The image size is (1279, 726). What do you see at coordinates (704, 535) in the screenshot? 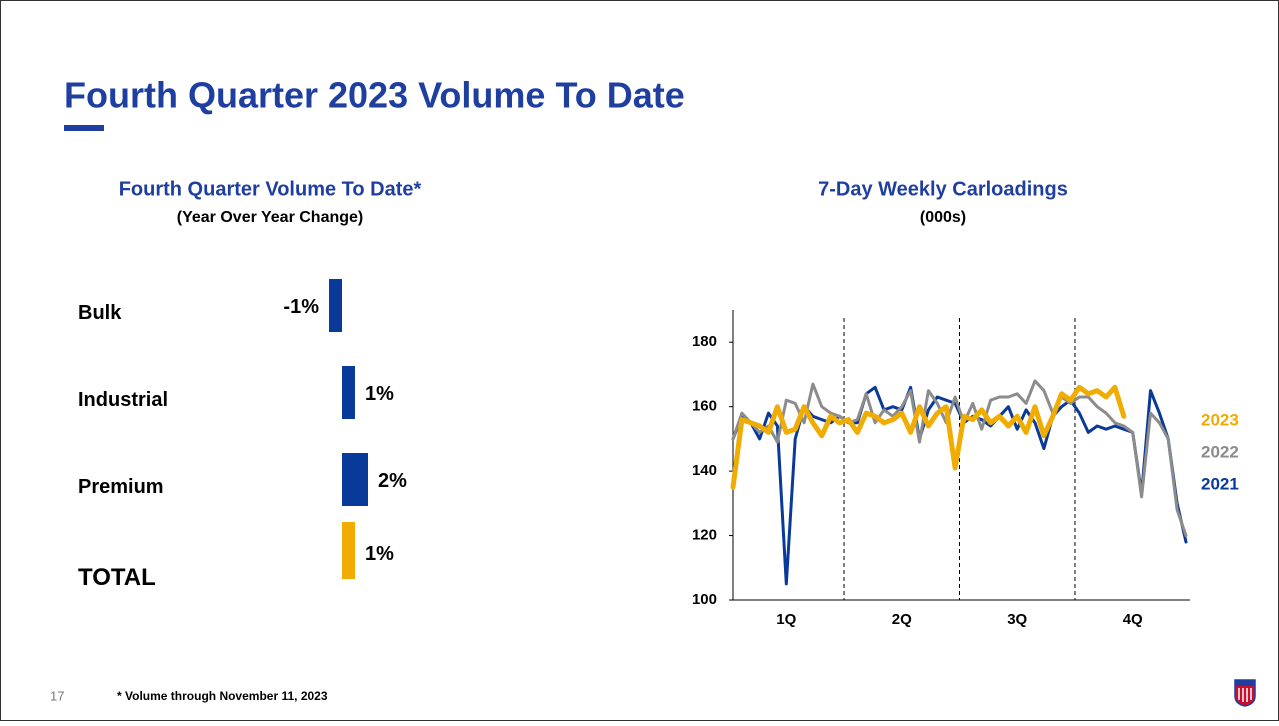
I see `y-tick-label: 120` at bounding box center [704, 535].